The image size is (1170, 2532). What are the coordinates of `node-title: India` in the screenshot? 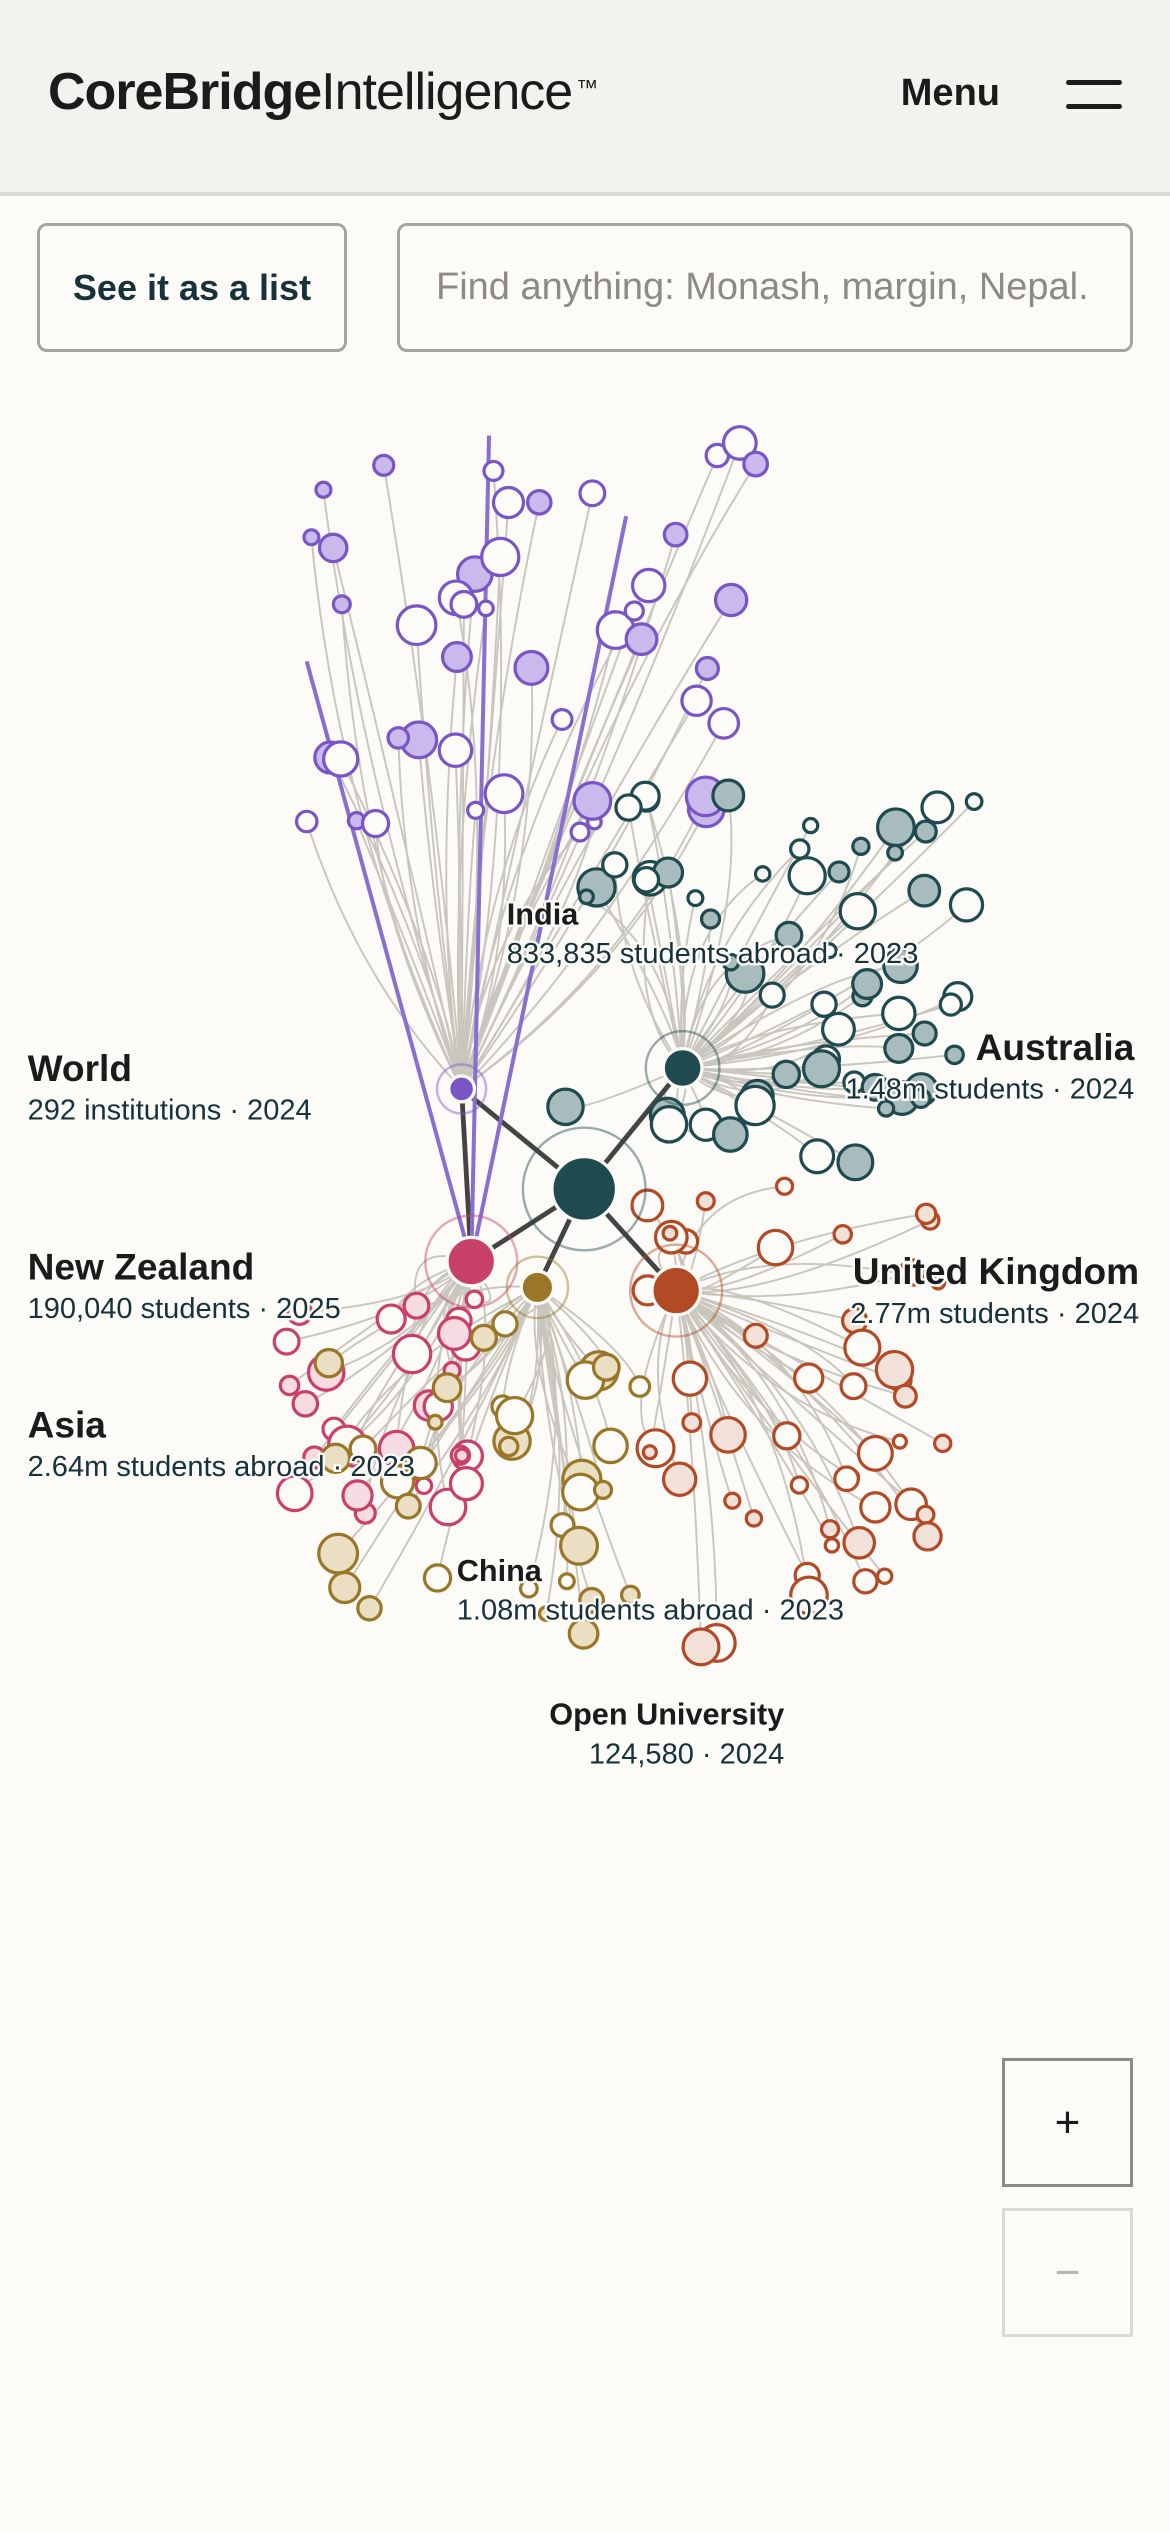 It's located at (542, 914).